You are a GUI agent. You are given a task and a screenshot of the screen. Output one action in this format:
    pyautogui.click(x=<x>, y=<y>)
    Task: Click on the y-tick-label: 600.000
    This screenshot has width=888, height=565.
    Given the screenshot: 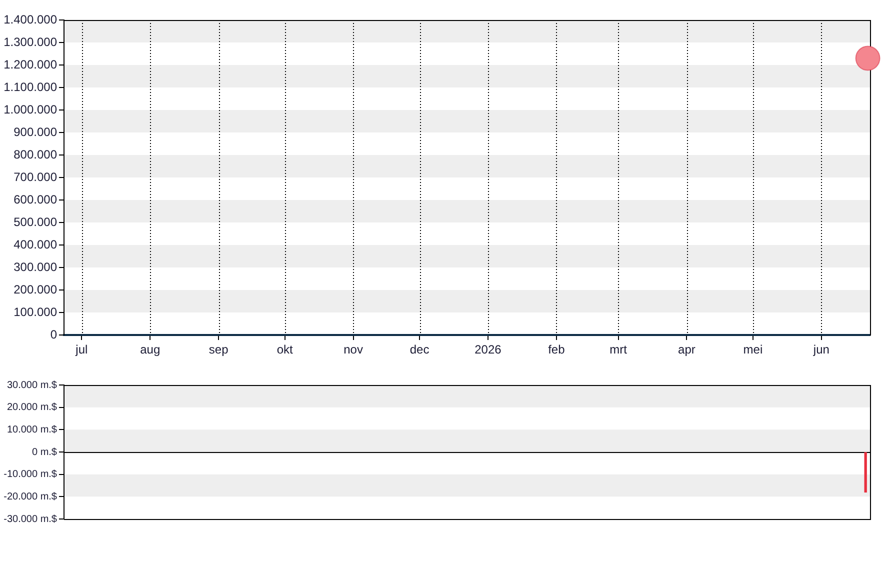 What is the action you would take?
    pyautogui.click(x=36, y=199)
    